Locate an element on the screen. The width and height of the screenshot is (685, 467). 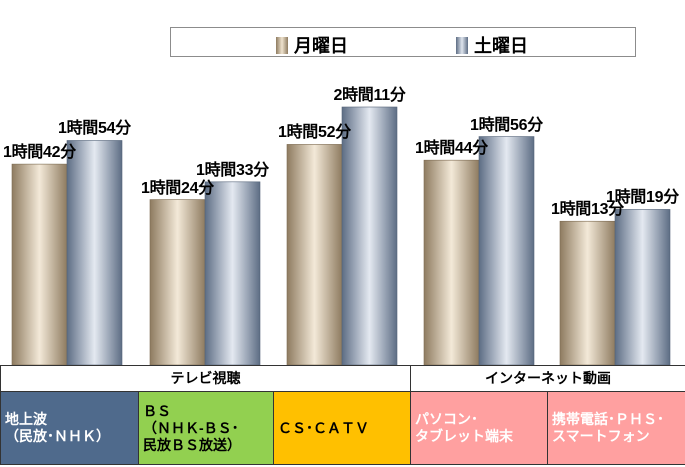
category-bs-line2: （ＮＨＫ-ＢＳ･ is located at coordinates (191, 427).